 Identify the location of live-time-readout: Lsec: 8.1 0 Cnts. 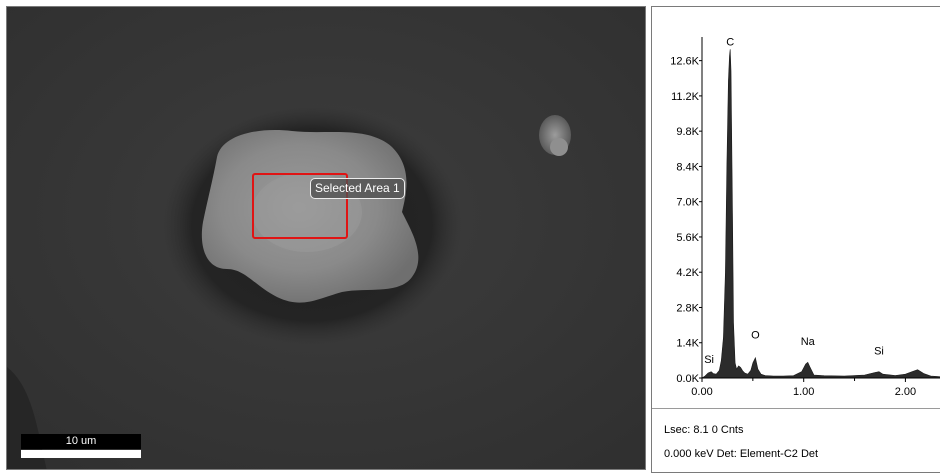
(704, 430).